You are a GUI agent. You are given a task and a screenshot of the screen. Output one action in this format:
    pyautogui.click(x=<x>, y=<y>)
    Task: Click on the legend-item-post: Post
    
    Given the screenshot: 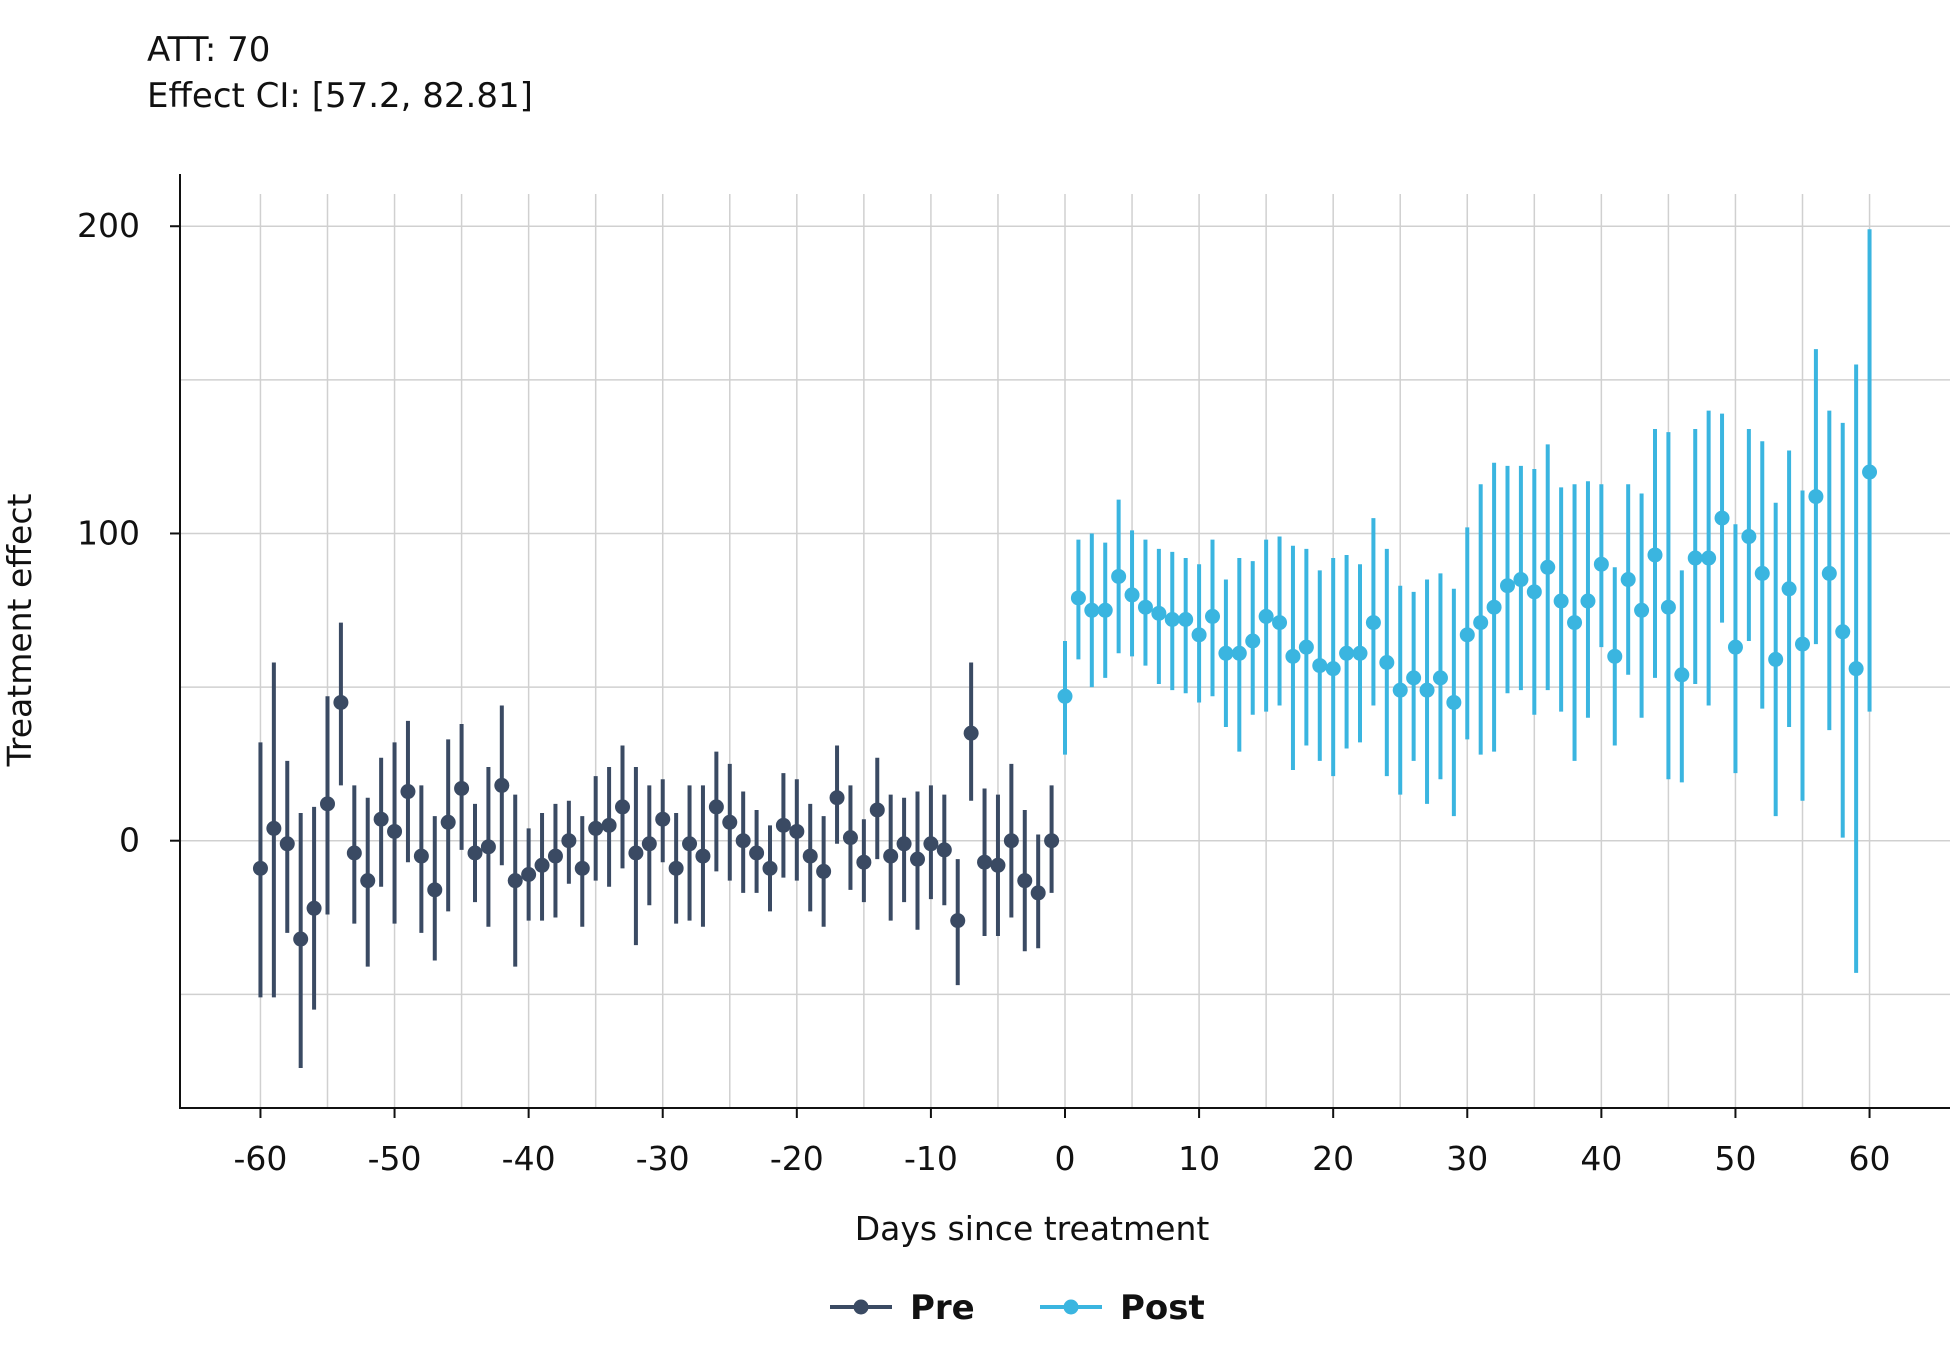 What is the action you would take?
    pyautogui.click(x=1122, y=1308)
    